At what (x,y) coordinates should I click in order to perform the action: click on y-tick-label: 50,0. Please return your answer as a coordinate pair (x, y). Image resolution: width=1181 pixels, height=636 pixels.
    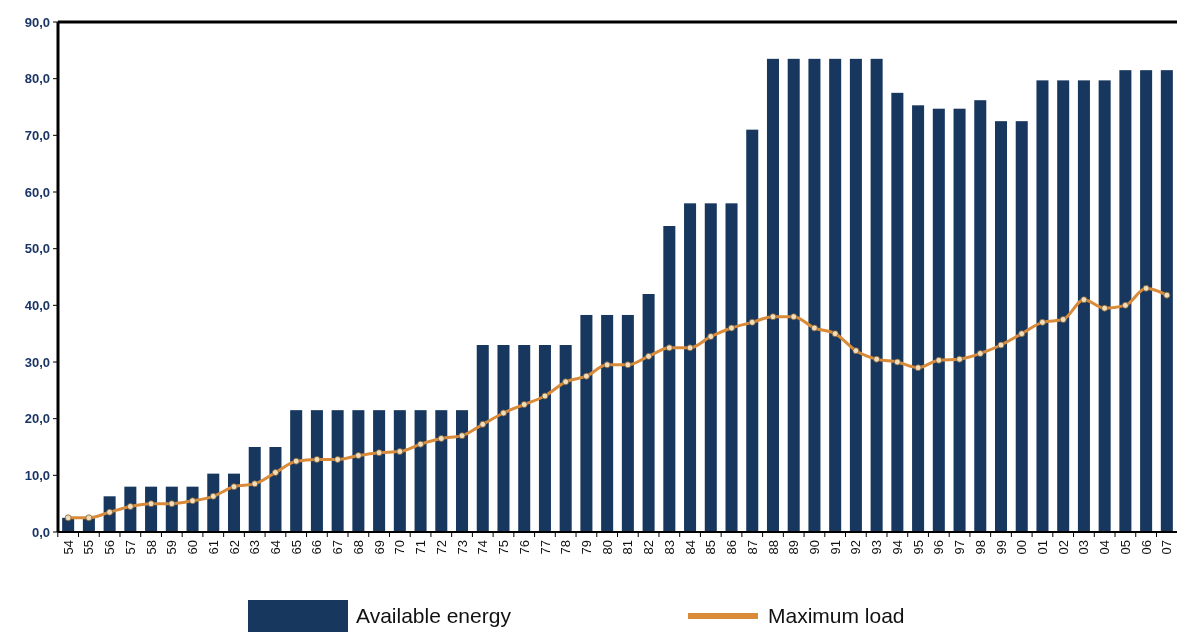
    Looking at the image, I should click on (37, 249).